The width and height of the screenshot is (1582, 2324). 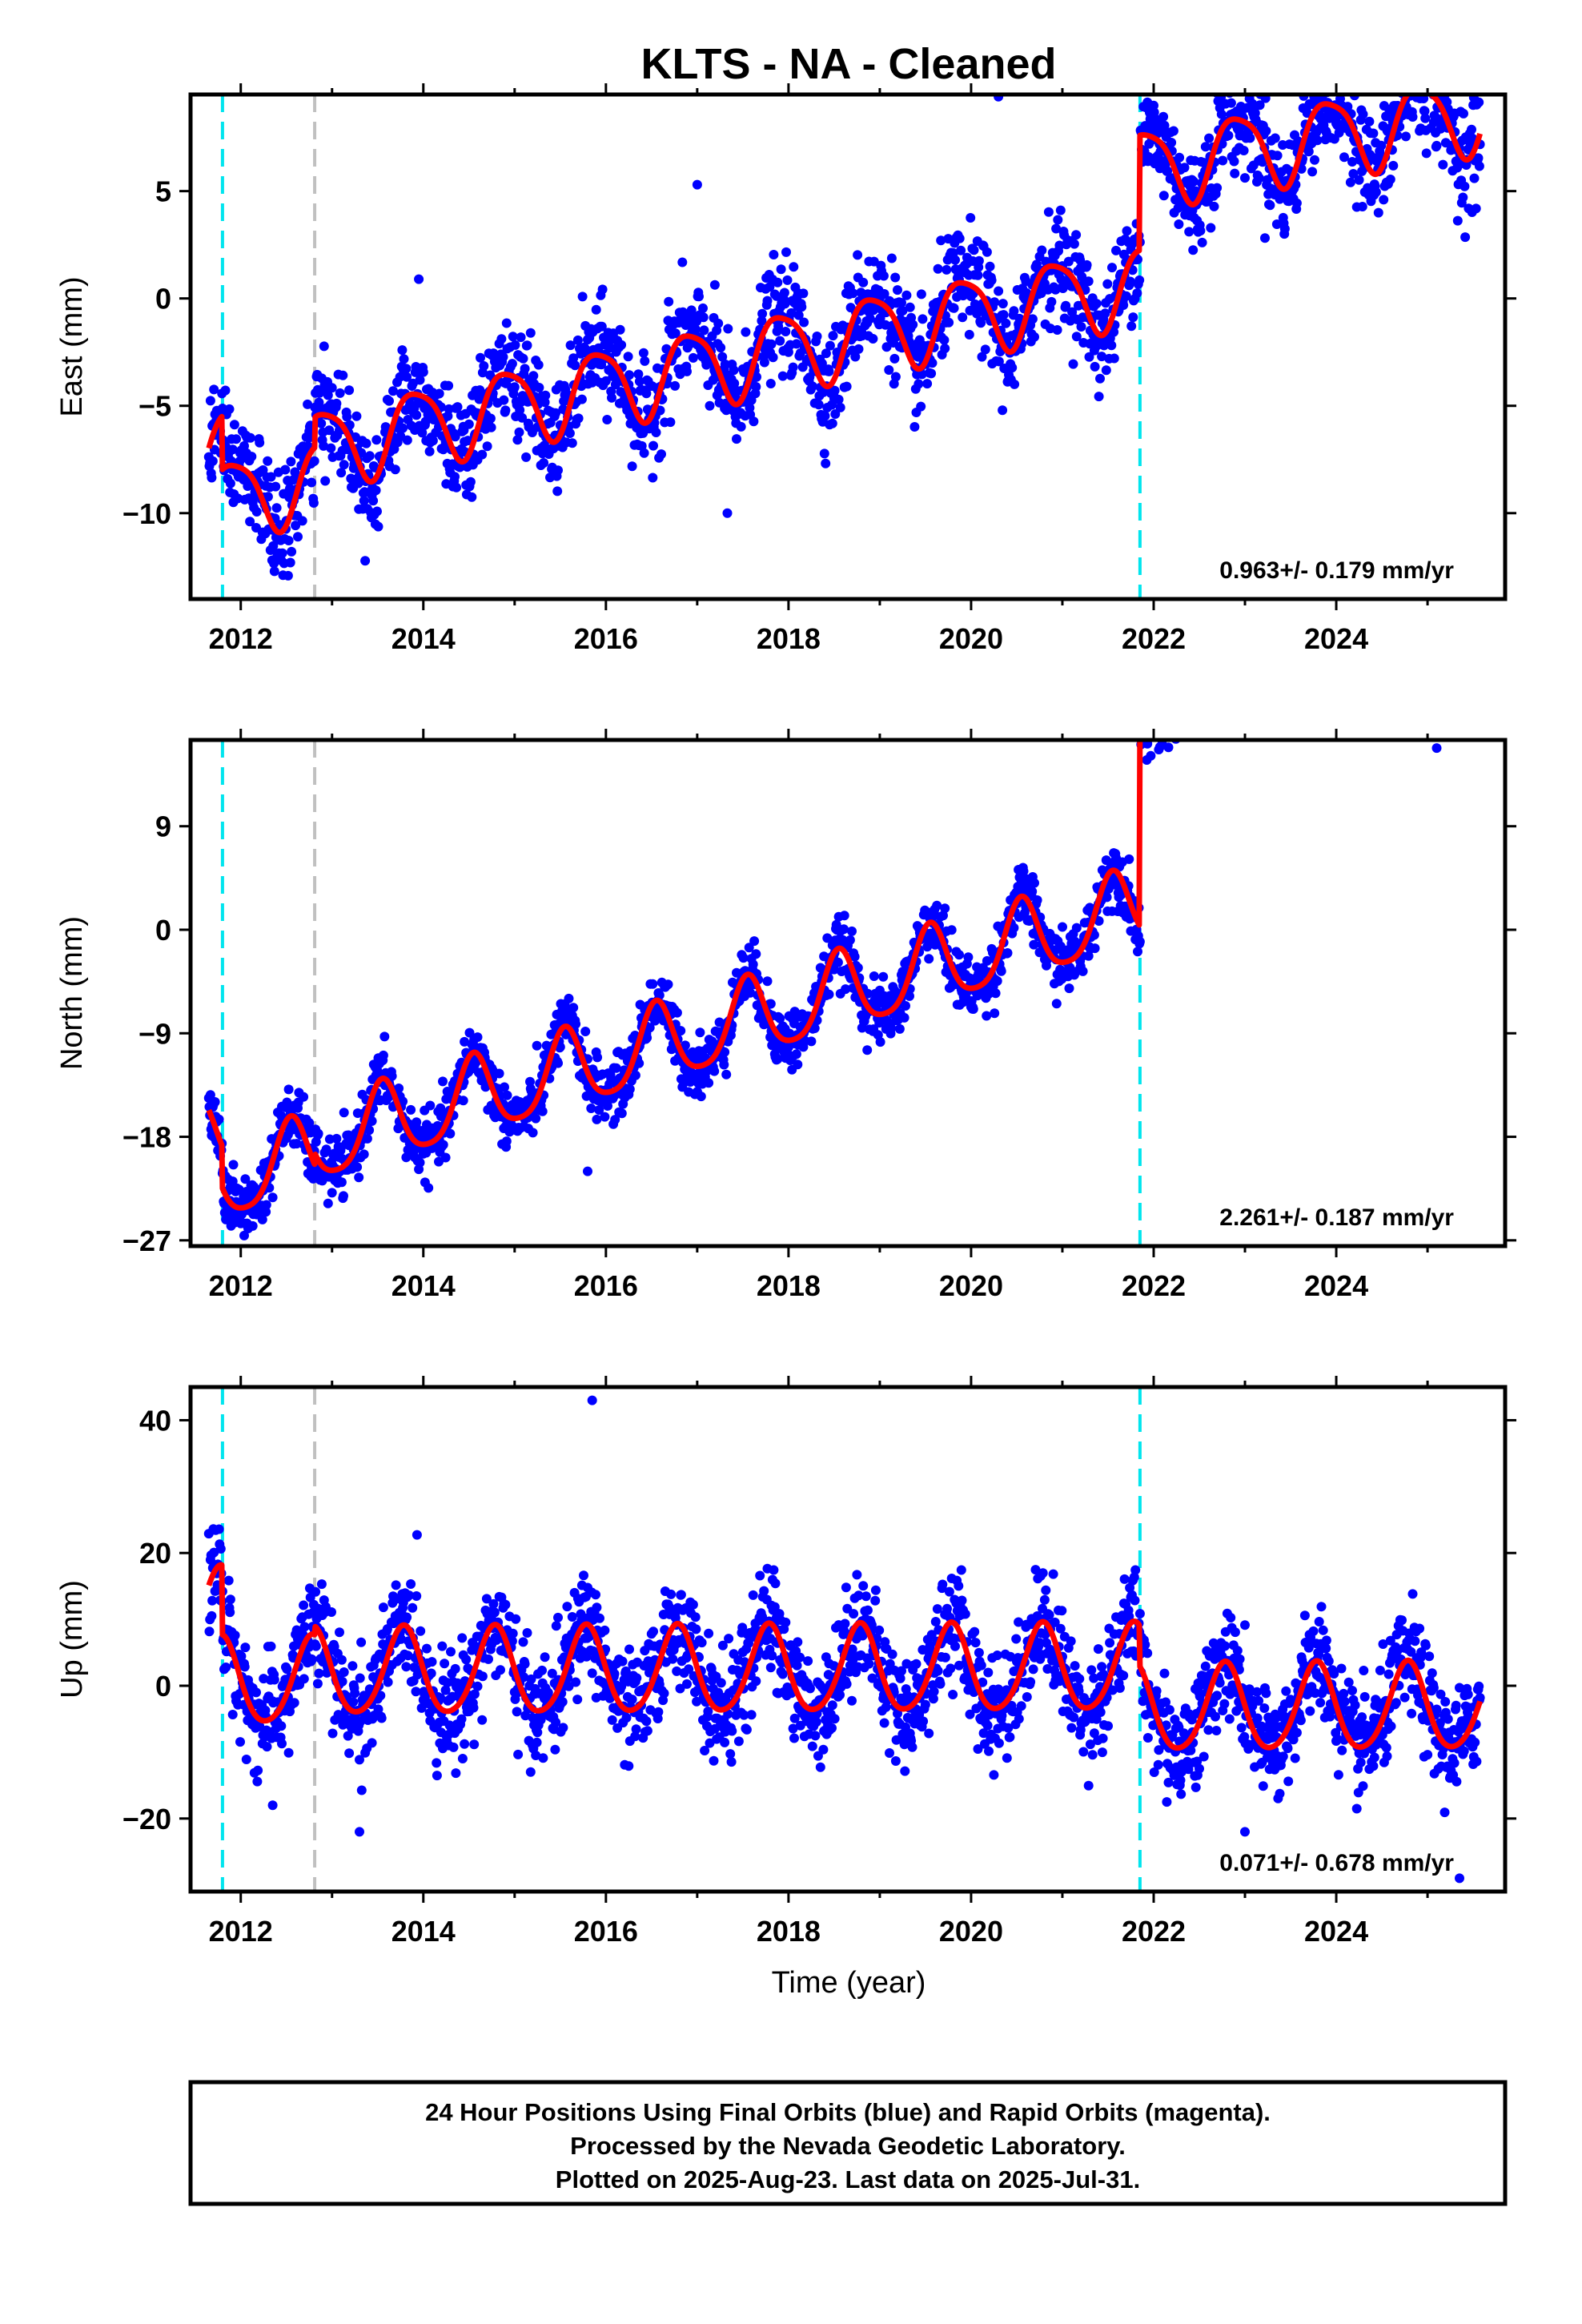 What do you see at coordinates (155, 1033) in the screenshot?
I see `y-tick-label: −9` at bounding box center [155, 1033].